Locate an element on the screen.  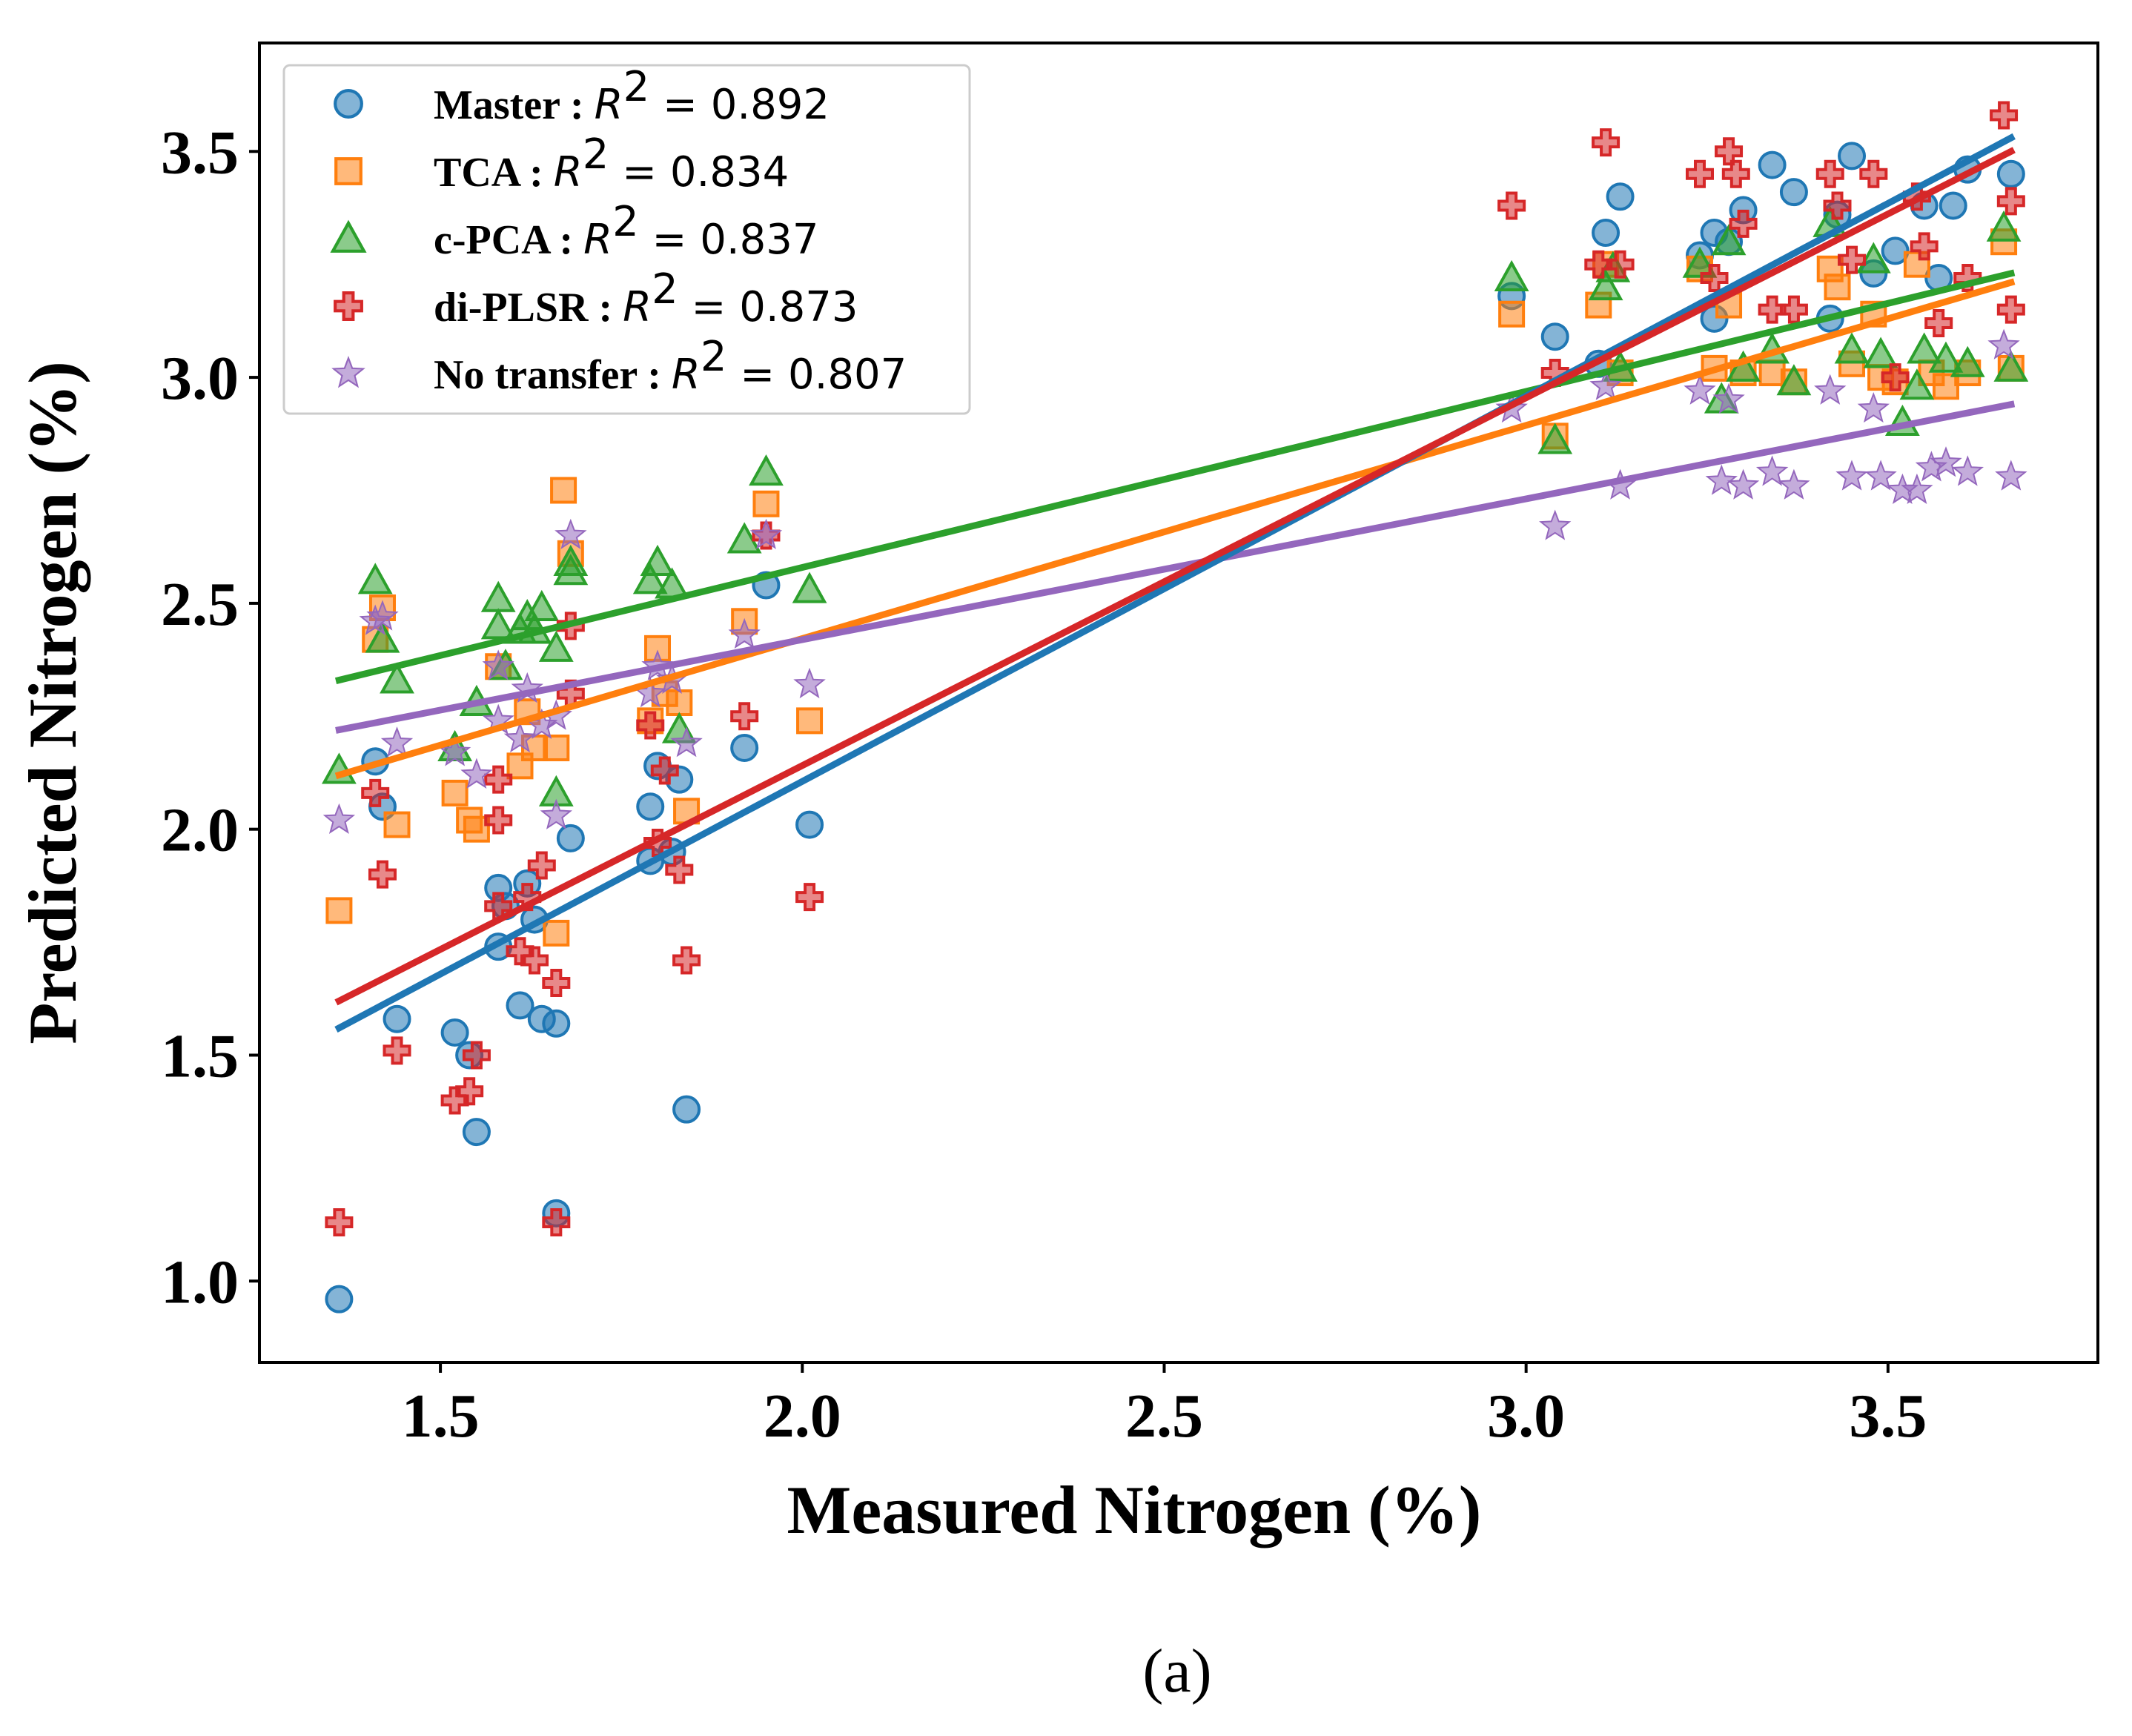
legend-r2-value: = 0.892 is located at coordinates (739, 105).